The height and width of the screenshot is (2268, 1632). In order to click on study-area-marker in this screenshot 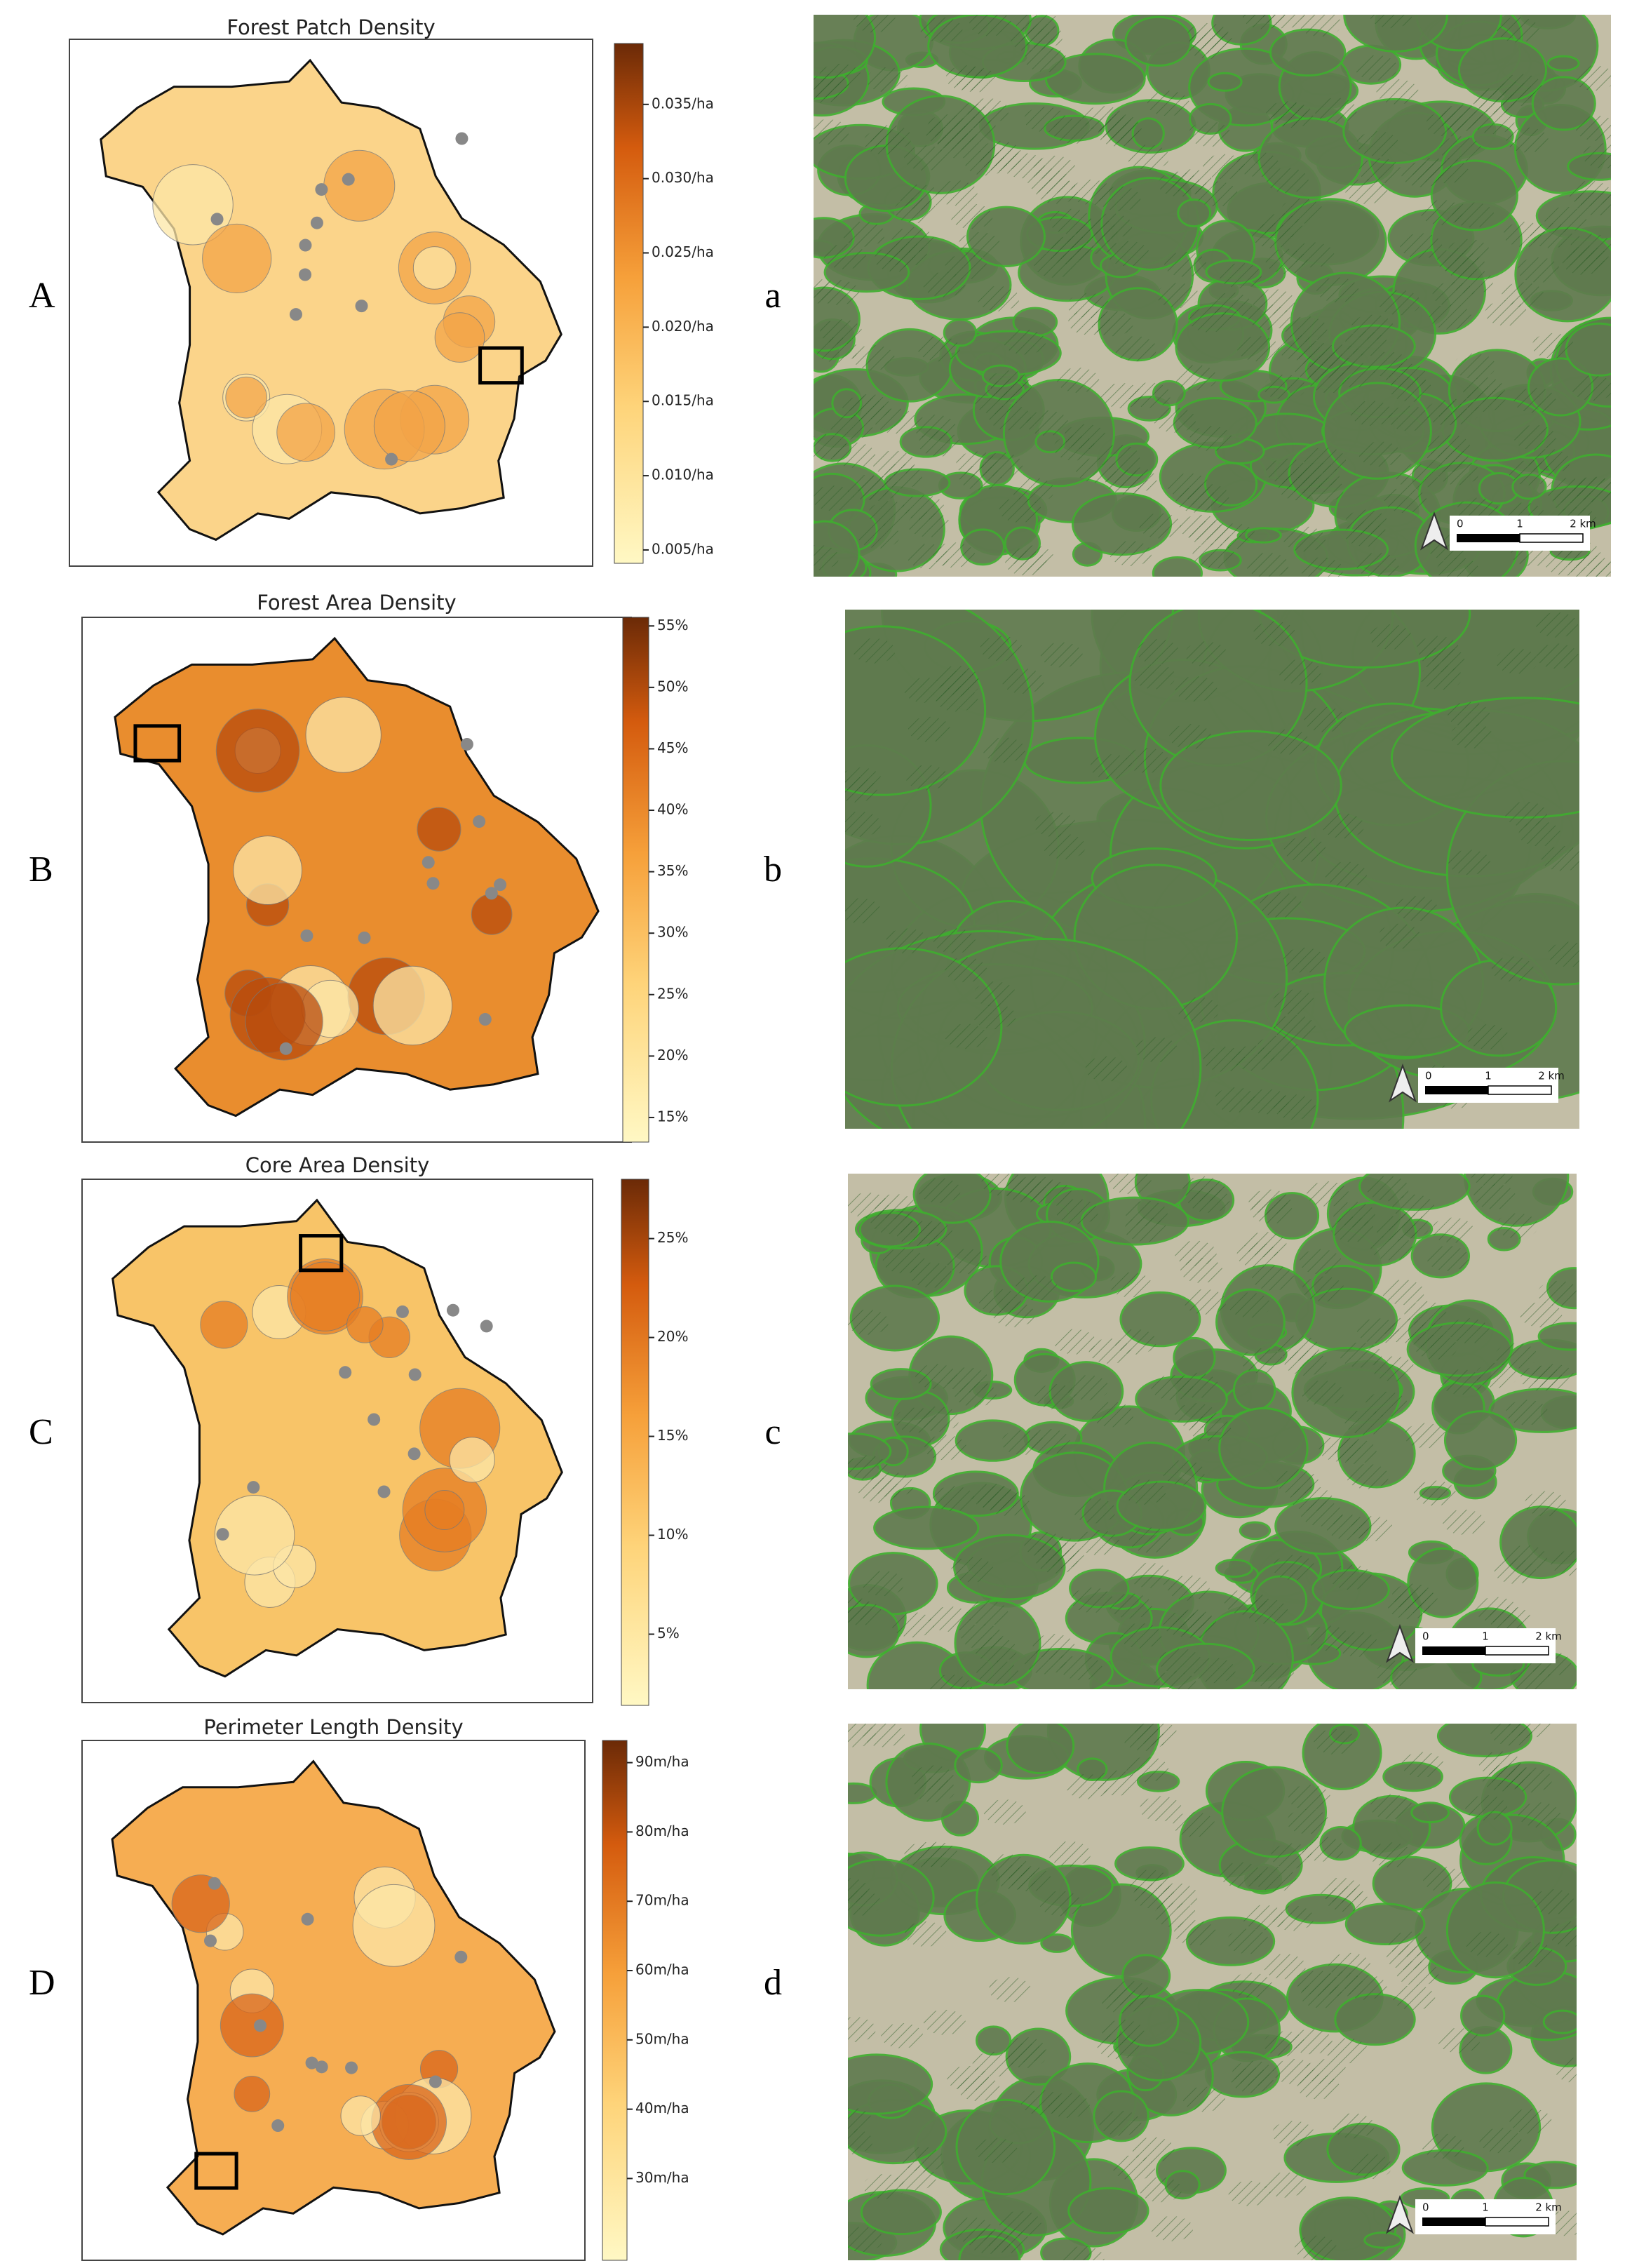, I will do `click(501, 365)`.